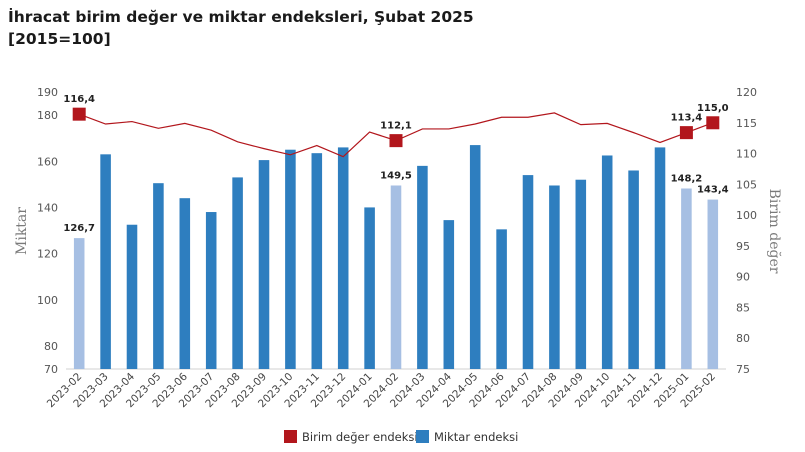 The image size is (805, 452). I want to click on legend-label: Miktar endeksi, so click(476, 437).